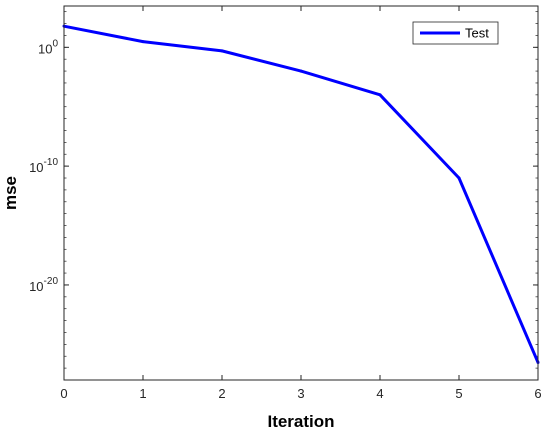 This screenshot has width=550, height=433. What do you see at coordinates (379, 393) in the screenshot?
I see `x-tick-label: 4` at bounding box center [379, 393].